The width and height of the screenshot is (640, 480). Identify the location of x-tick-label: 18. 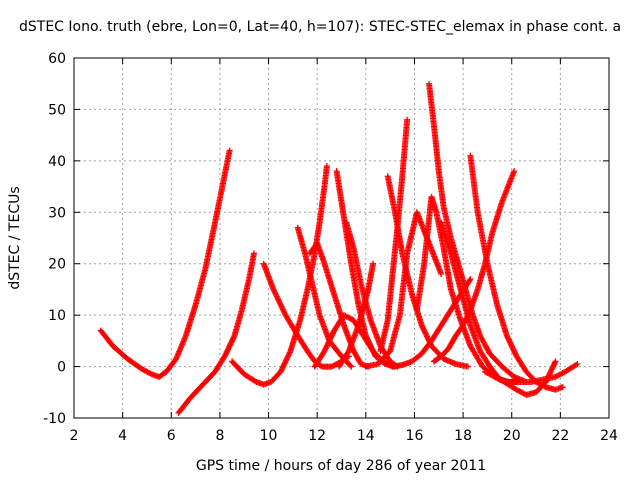
(463, 436).